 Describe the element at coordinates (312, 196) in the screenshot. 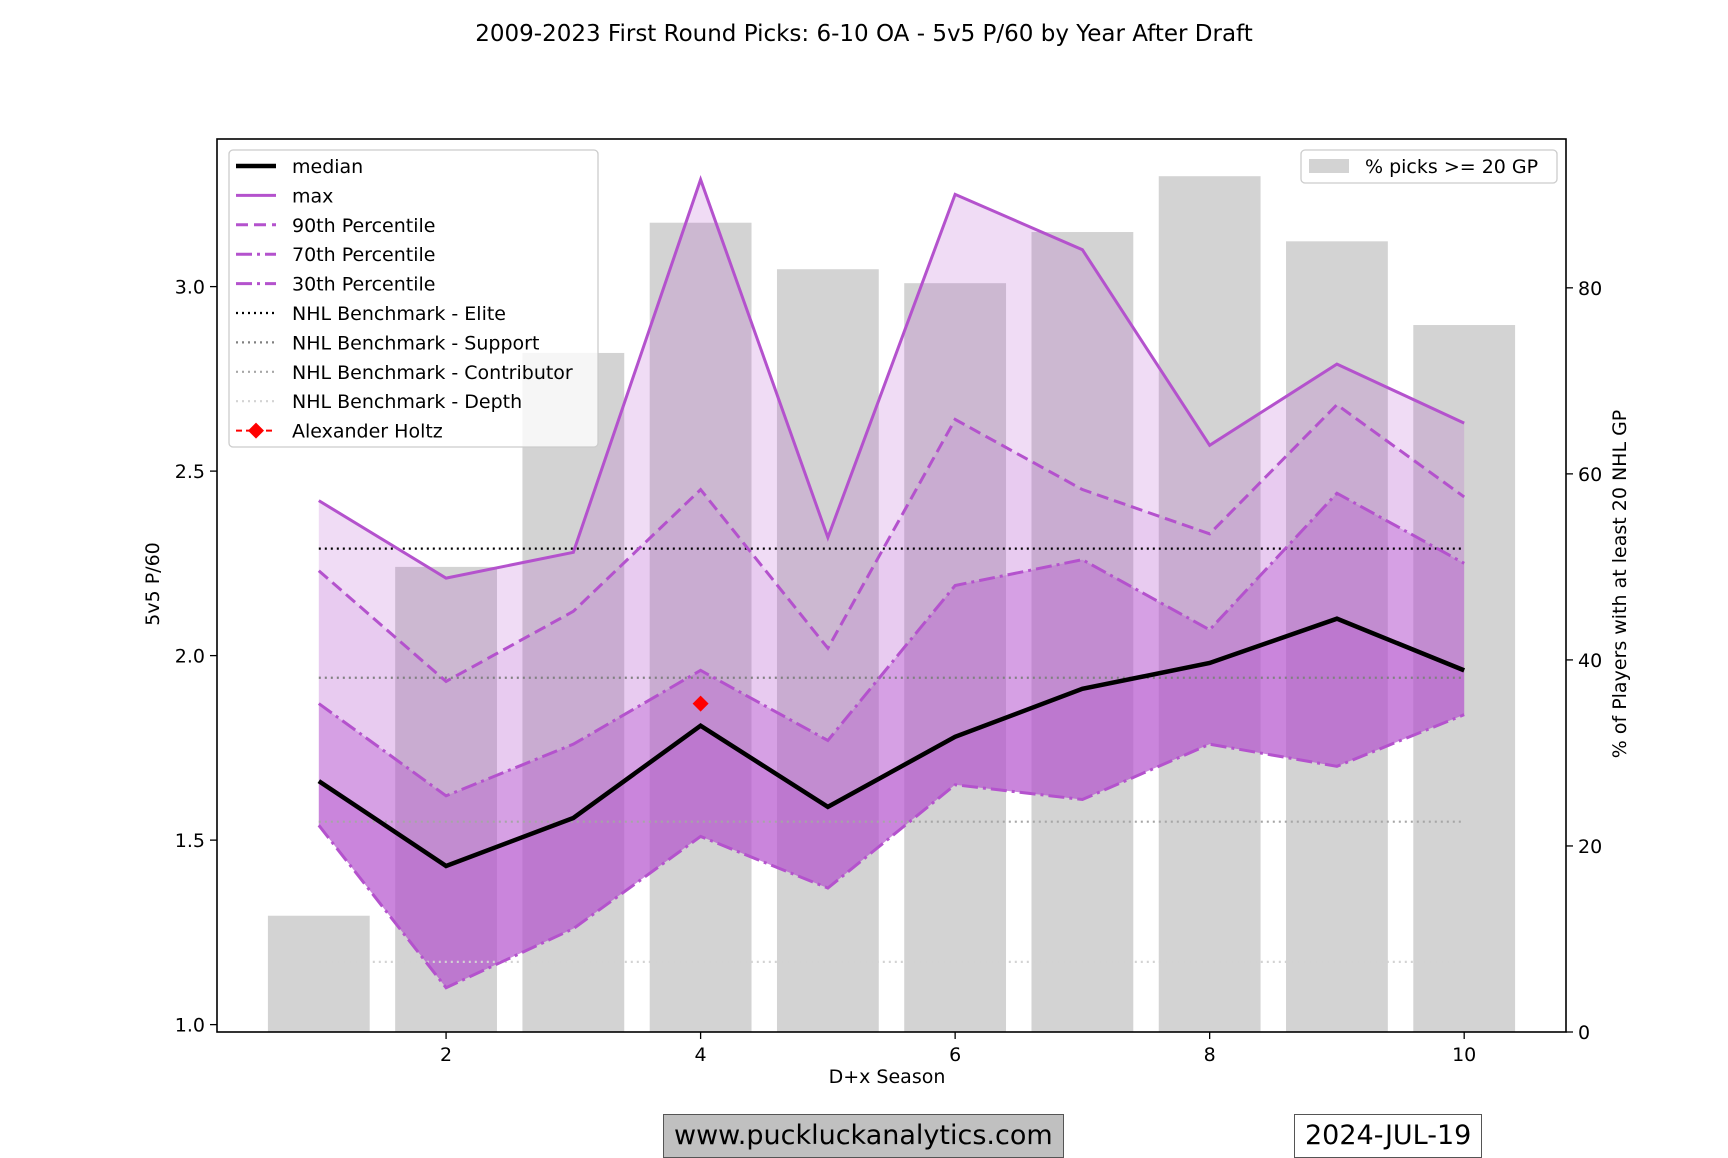

I see `legend-label: max` at that location.